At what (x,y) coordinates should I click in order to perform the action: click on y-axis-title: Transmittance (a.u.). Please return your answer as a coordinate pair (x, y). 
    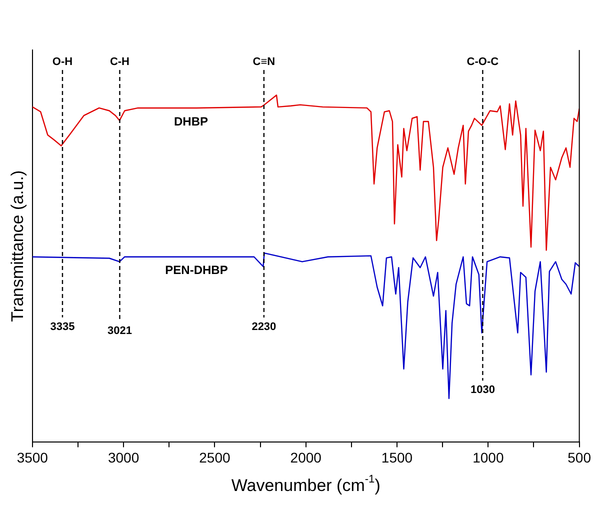
    Looking at the image, I should click on (17, 246).